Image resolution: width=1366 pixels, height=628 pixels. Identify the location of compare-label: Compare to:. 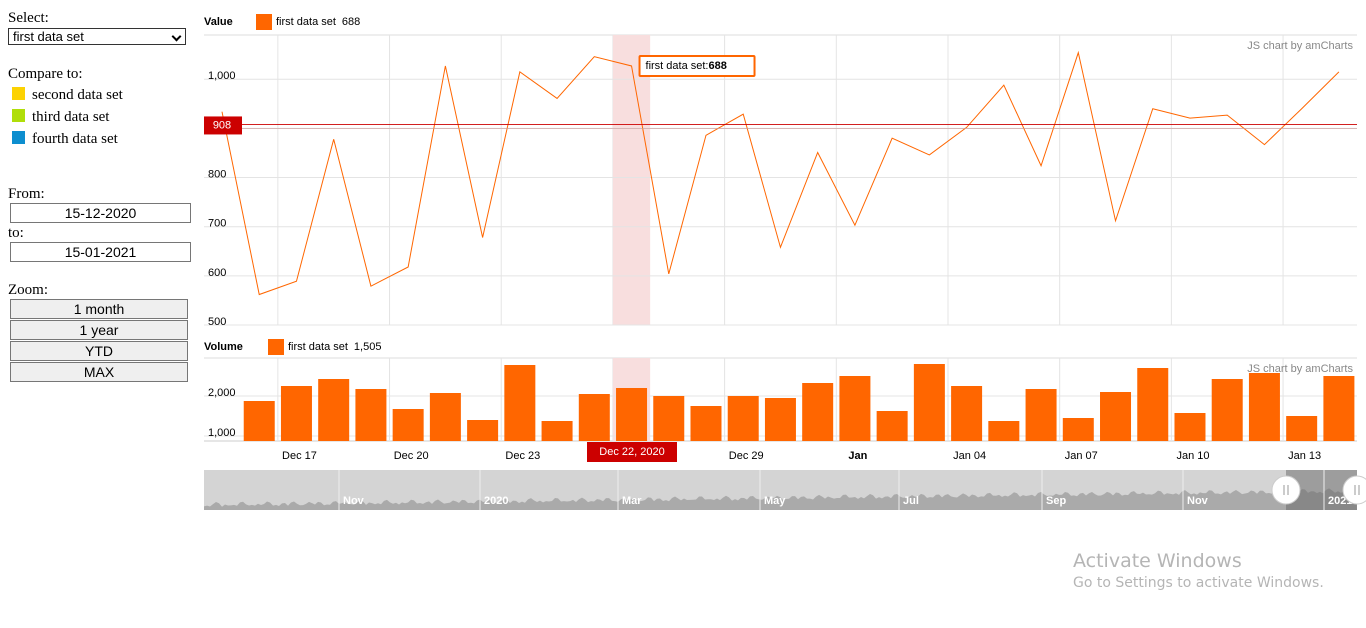
(45, 74).